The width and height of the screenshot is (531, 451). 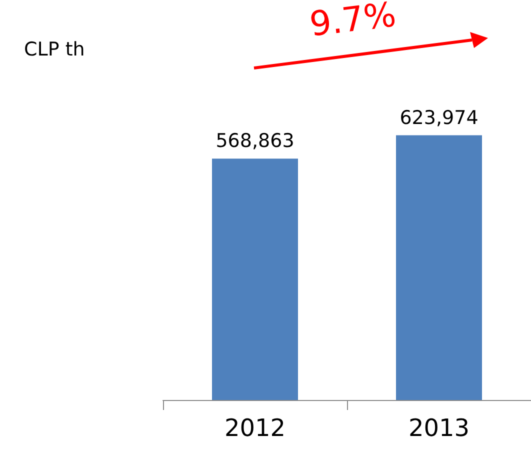 What do you see at coordinates (353, 22) in the screenshot?
I see `text: 9.7%` at bounding box center [353, 22].